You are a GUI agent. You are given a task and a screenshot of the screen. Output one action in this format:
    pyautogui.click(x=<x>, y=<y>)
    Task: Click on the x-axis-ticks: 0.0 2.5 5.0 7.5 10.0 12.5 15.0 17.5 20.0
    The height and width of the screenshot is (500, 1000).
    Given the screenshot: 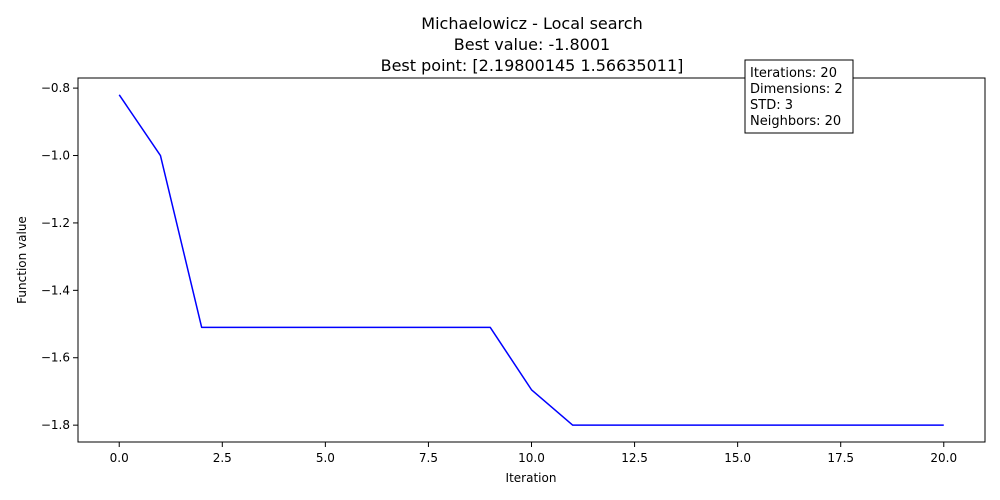 What is the action you would take?
    pyautogui.click(x=533, y=453)
    